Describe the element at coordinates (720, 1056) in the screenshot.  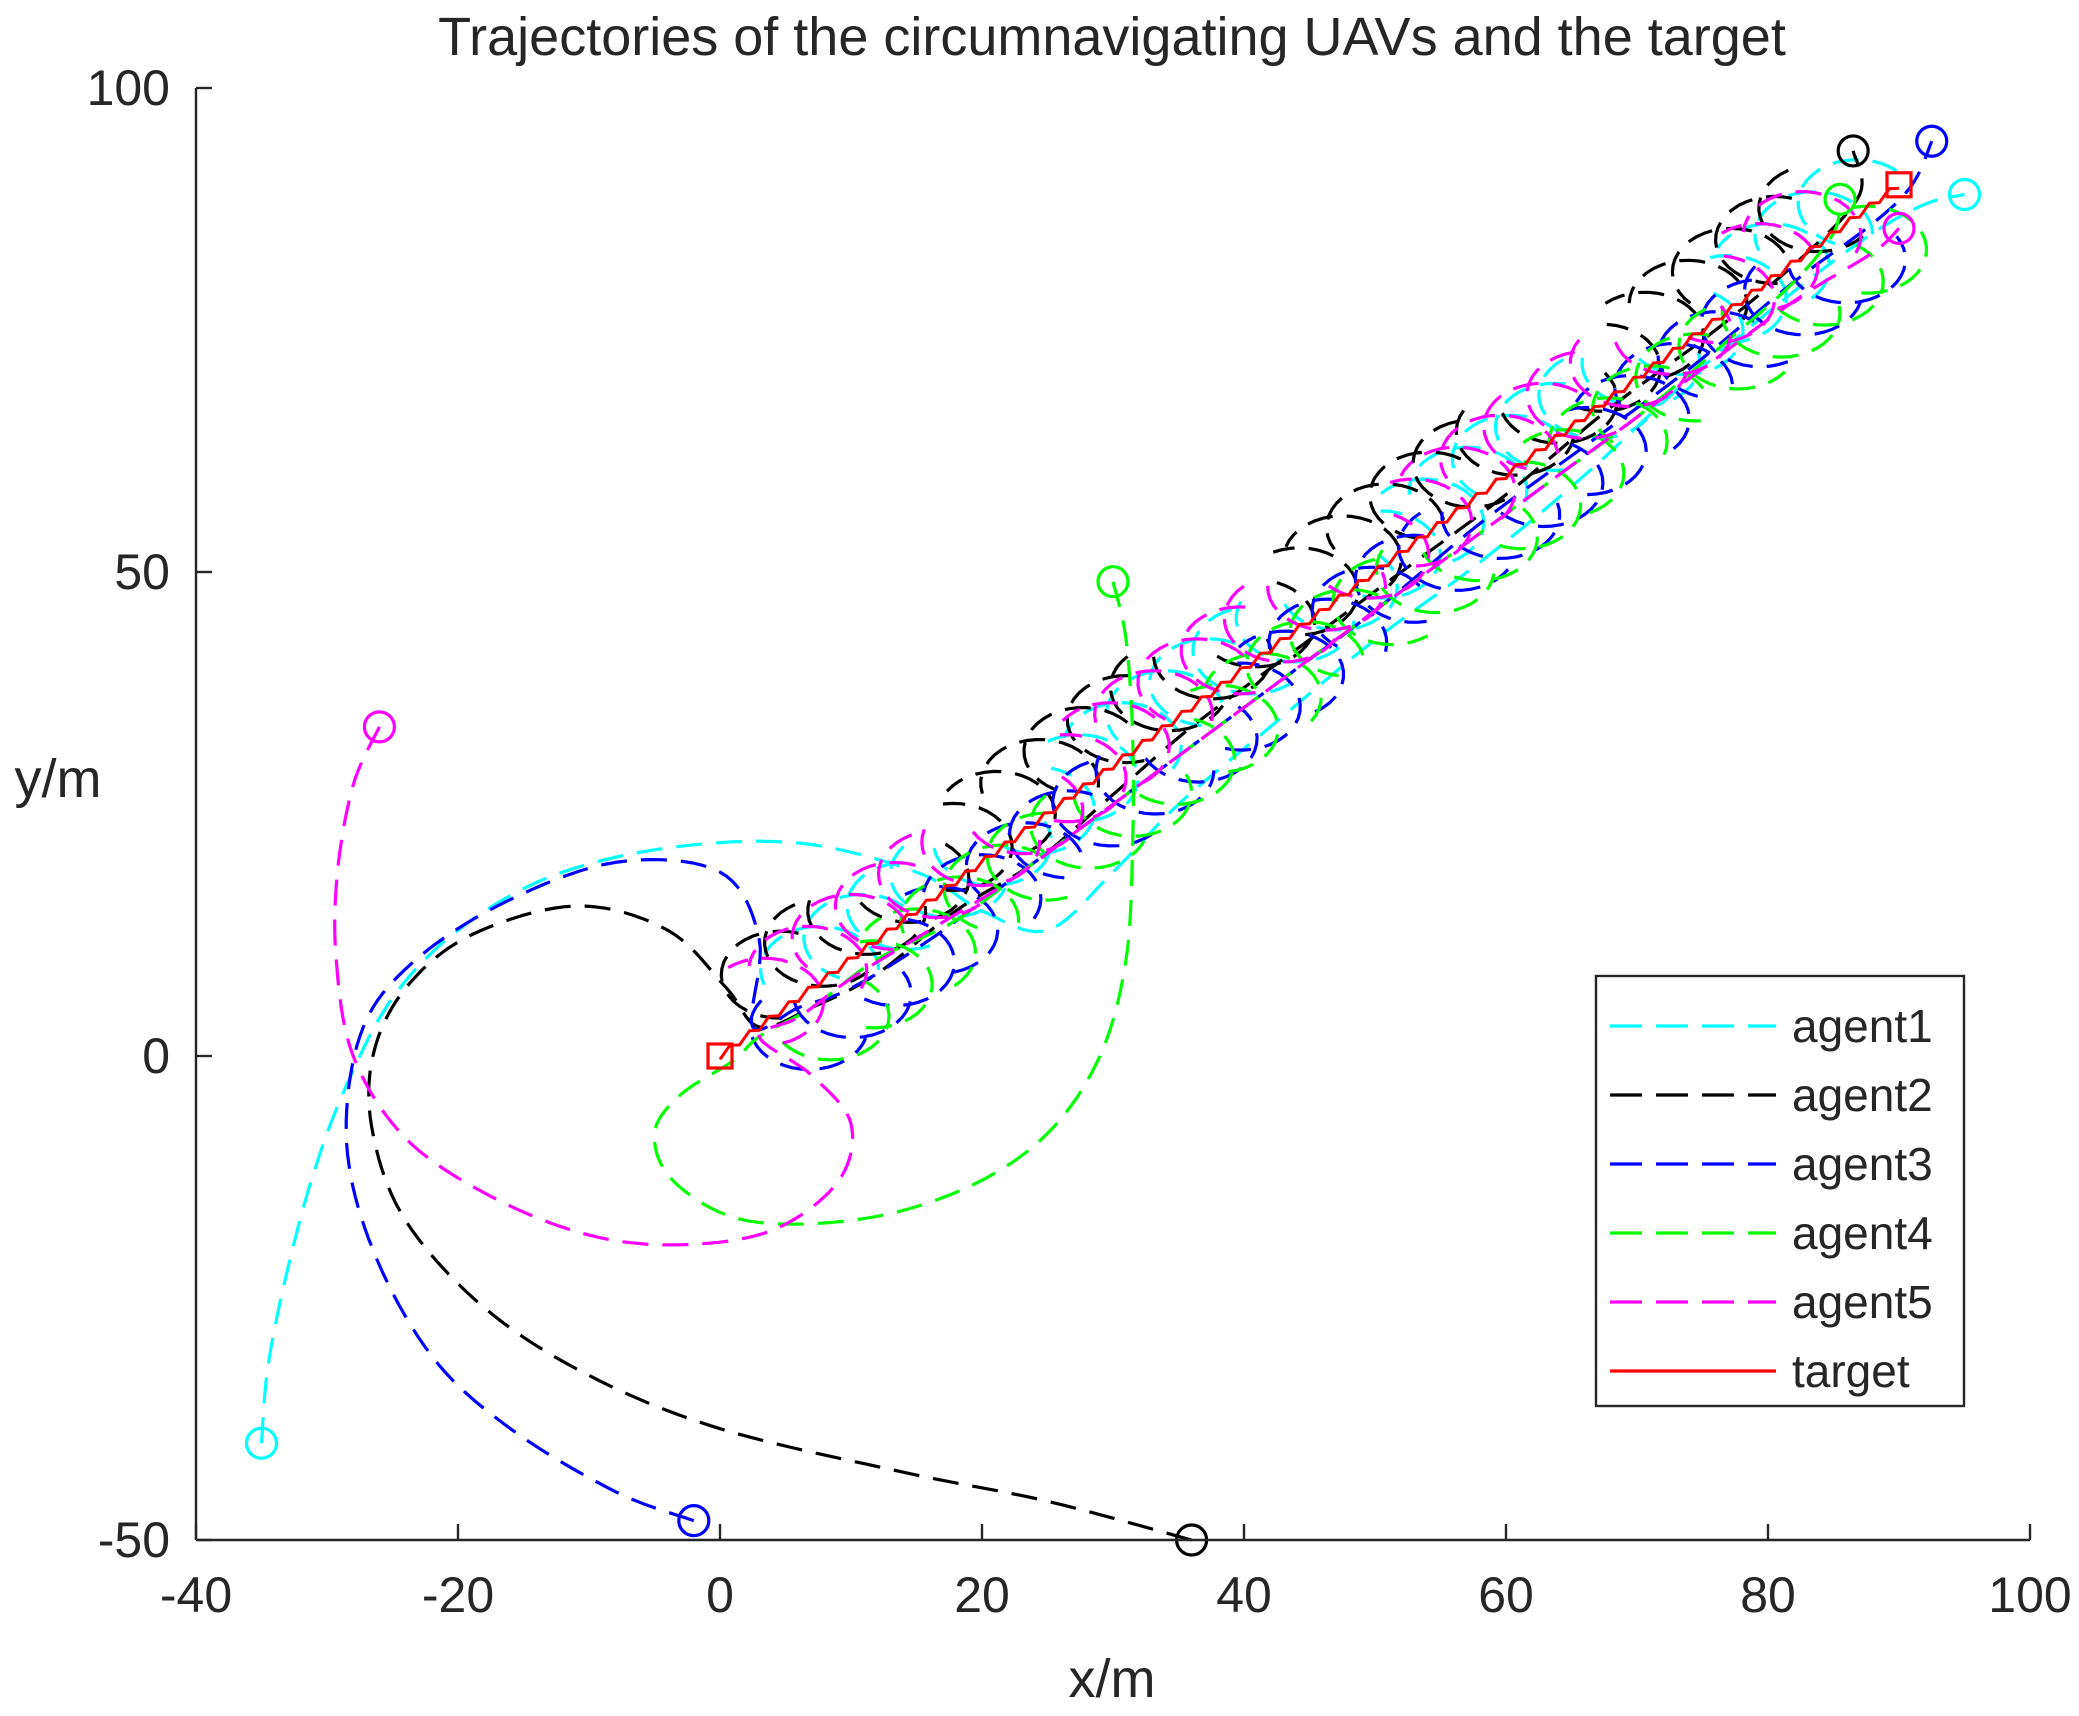
I see `series-target-start-marker` at that location.